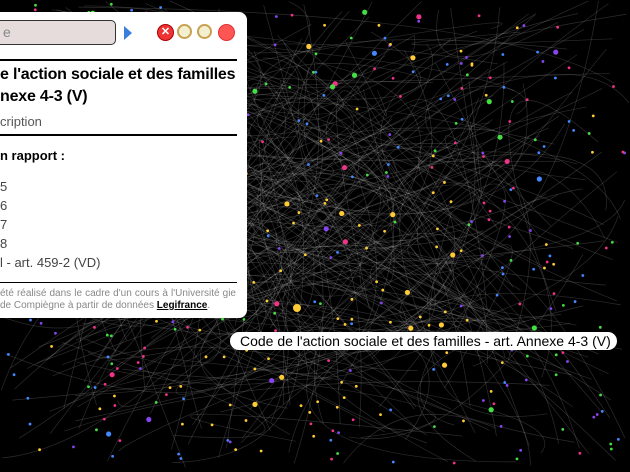 The height and width of the screenshot is (472, 630). Describe the element at coordinates (297, 308) in the screenshot. I see `selected-node` at that location.